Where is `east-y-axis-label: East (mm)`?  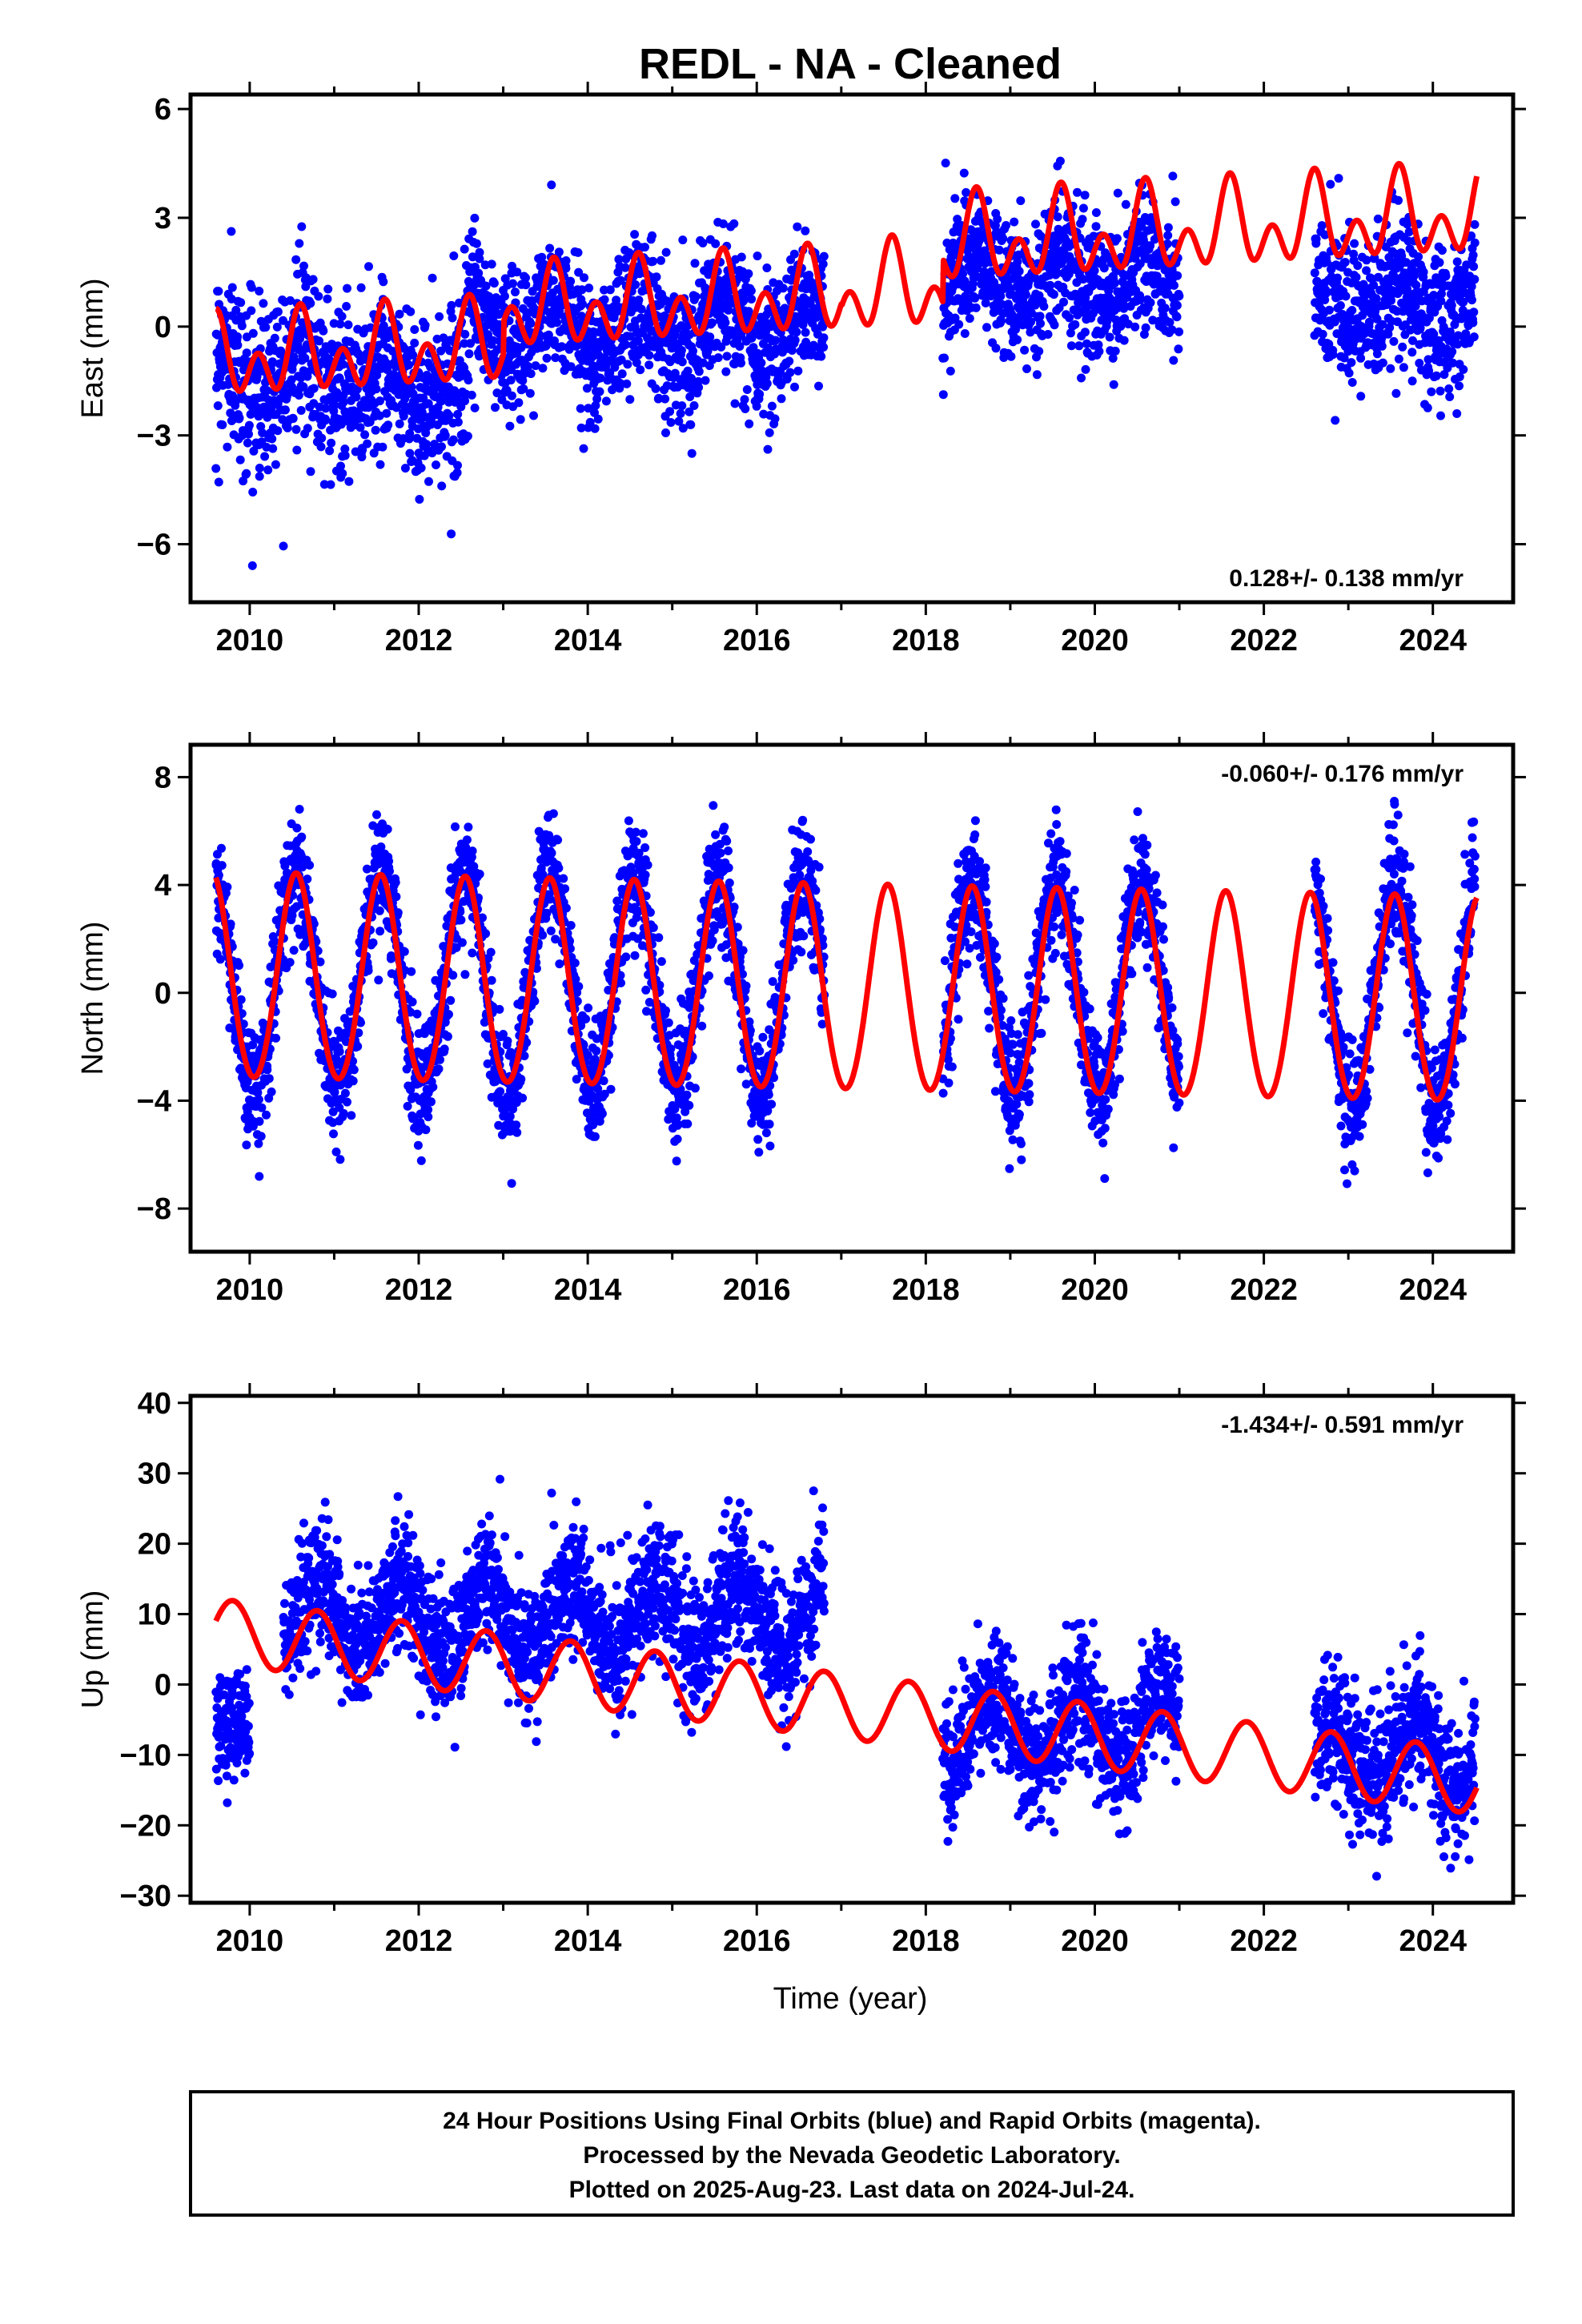
east-y-axis-label: East (mm) is located at coordinates (93, 348).